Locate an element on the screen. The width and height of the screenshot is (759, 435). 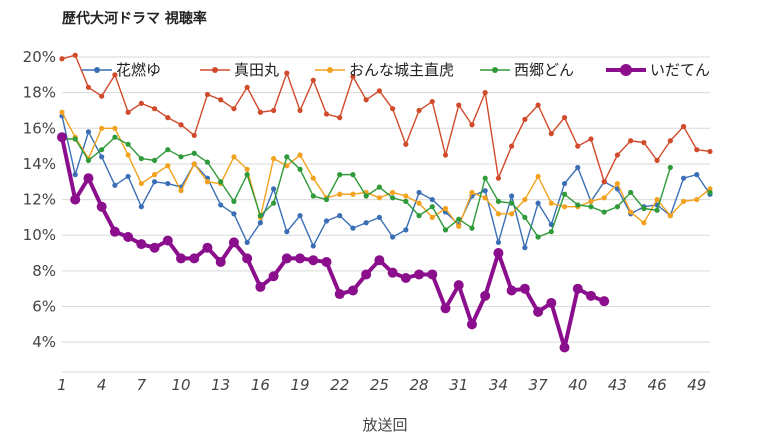
x-tick-label: 49 is located at coordinates (696, 385).